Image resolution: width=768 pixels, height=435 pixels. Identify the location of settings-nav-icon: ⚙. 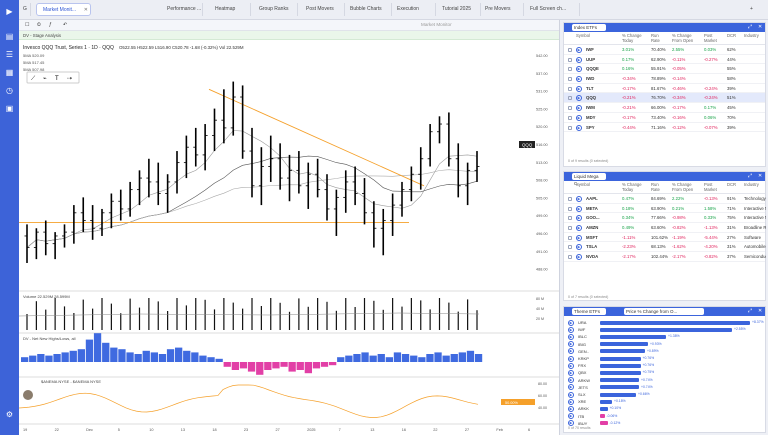
(9, 414).